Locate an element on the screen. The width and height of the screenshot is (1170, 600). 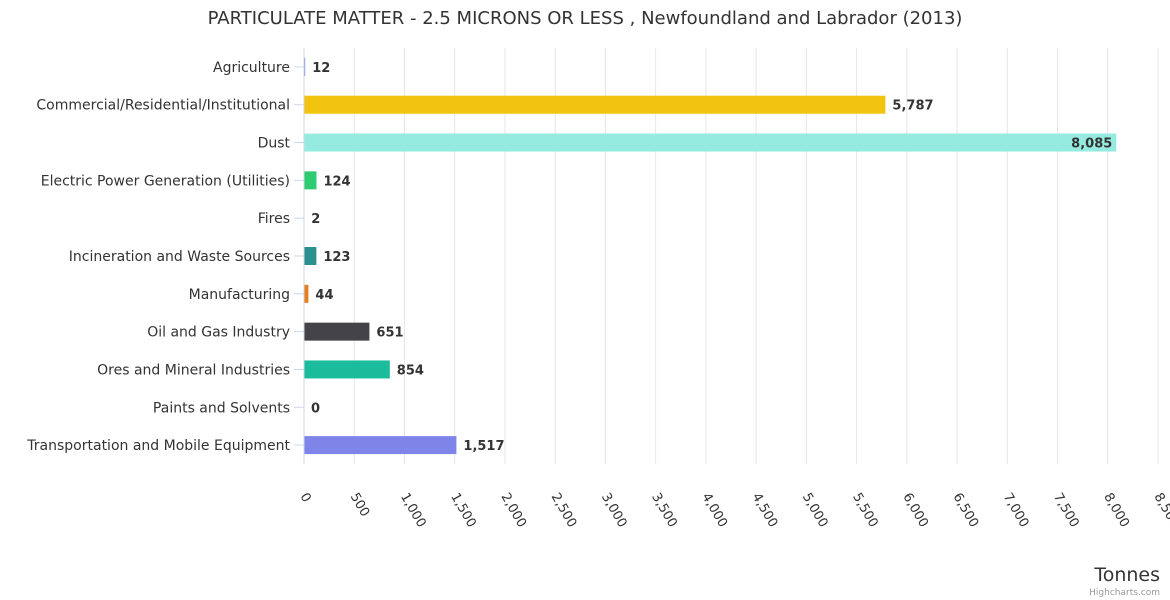
x-tick-label: 2,000 is located at coordinates (513, 511).